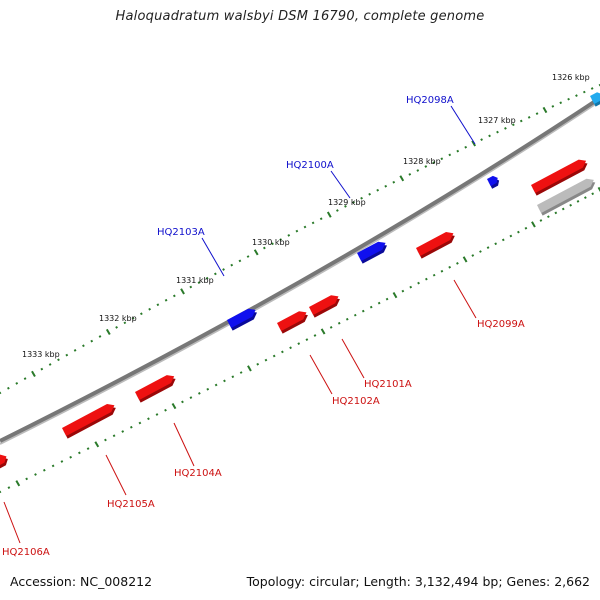 This screenshot has height=600, width=600. Describe the element at coordinates (388, 384) in the screenshot. I see `gene-label-HQ2101A: HQ2101A` at that location.